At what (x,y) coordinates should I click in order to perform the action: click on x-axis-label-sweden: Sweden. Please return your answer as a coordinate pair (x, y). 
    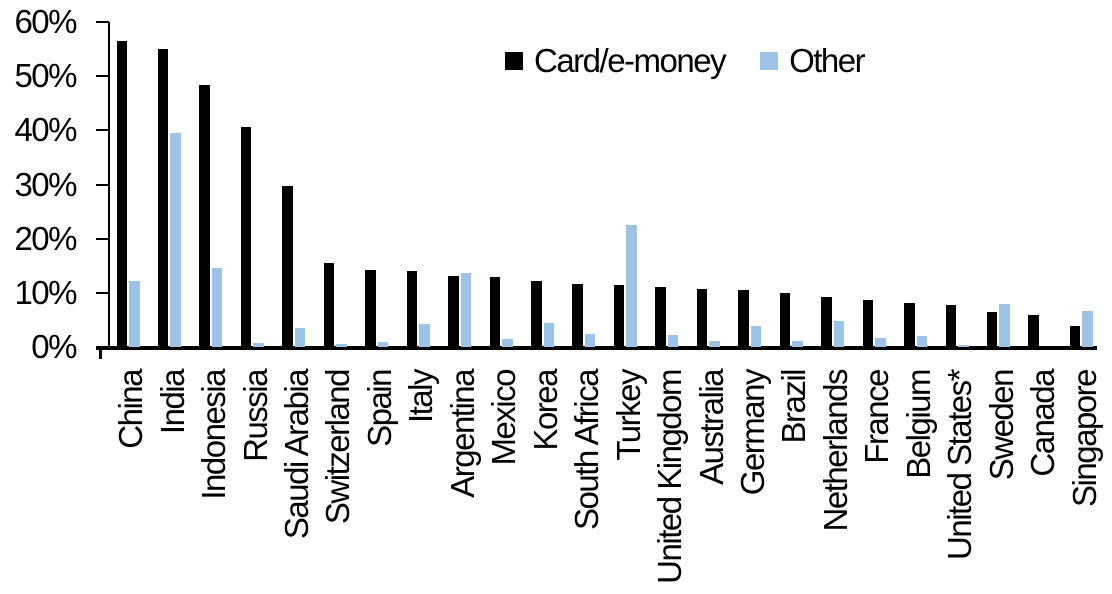
    Looking at the image, I should click on (1001, 425).